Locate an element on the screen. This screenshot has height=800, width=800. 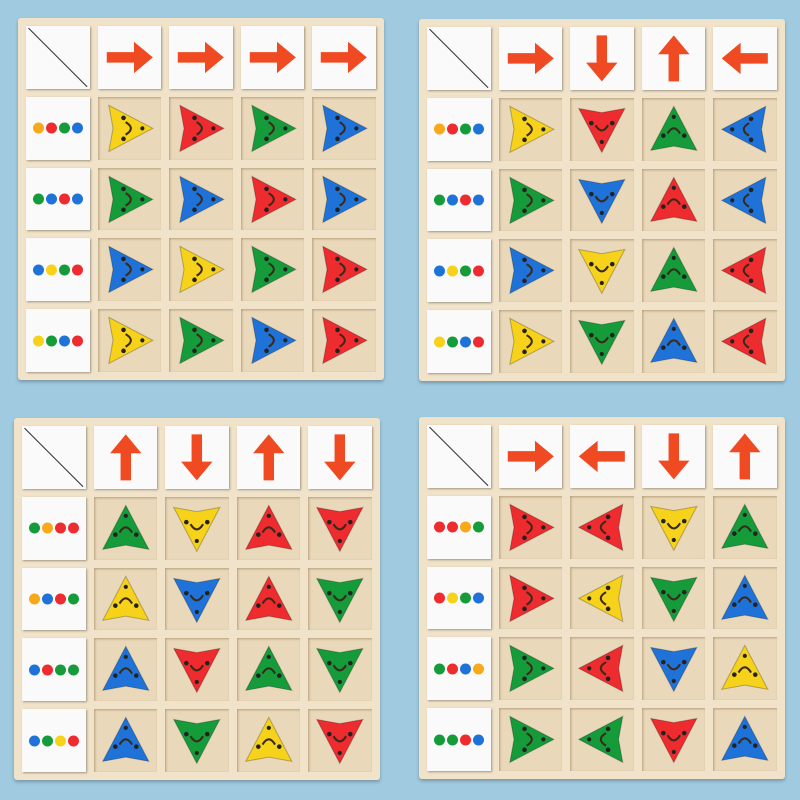
triangle-piece-yellow-left is located at coordinates (602, 598).